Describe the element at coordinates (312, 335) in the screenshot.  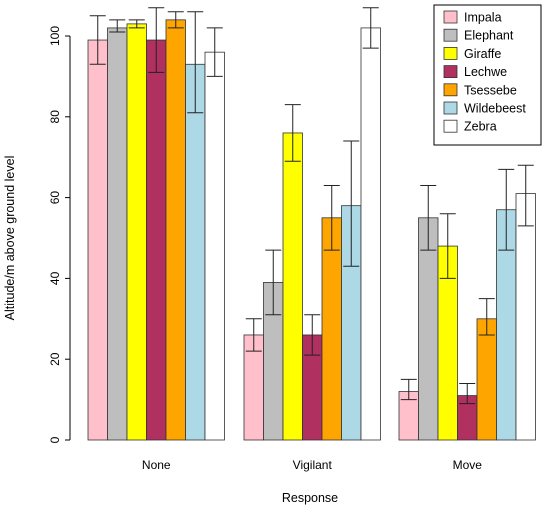
I see `error-bar-lechwe-vigilant` at that location.